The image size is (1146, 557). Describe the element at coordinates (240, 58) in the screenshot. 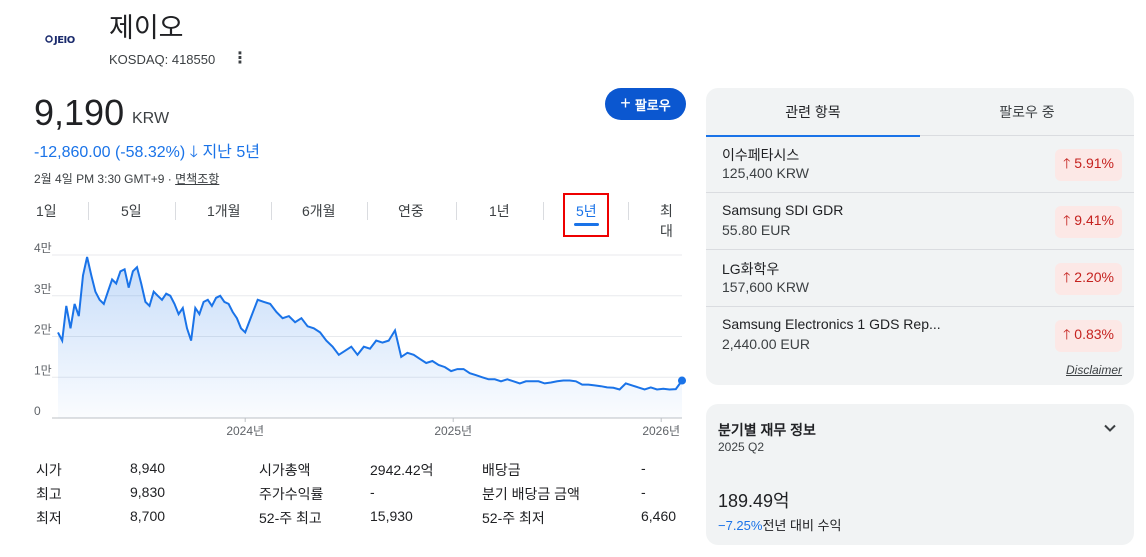

I see `more-options-icon: ⋮` at that location.